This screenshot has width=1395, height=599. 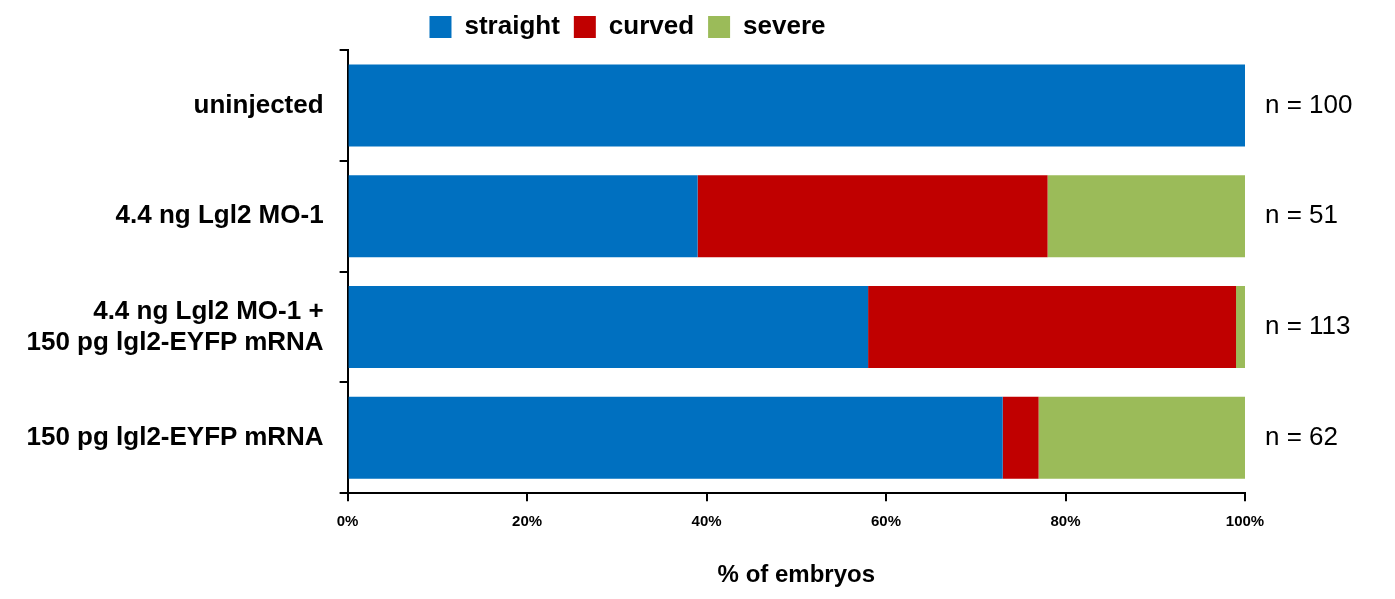 I want to click on x-tick-label: 80%, so click(x=1065, y=521).